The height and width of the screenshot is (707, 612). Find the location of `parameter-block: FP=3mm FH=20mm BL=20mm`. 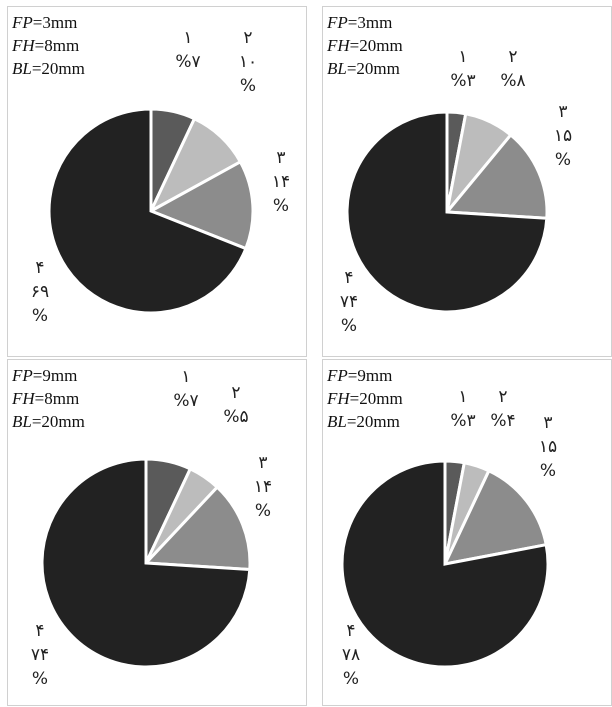

parameter-block: FP=3mm FH=20mm BL=20mm is located at coordinates (365, 45).